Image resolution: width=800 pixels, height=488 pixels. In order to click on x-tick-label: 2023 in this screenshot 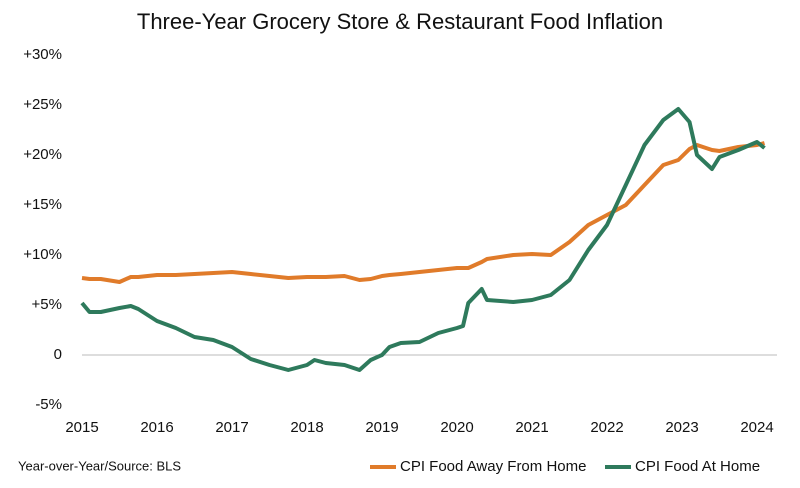, I will do `click(681, 427)`.